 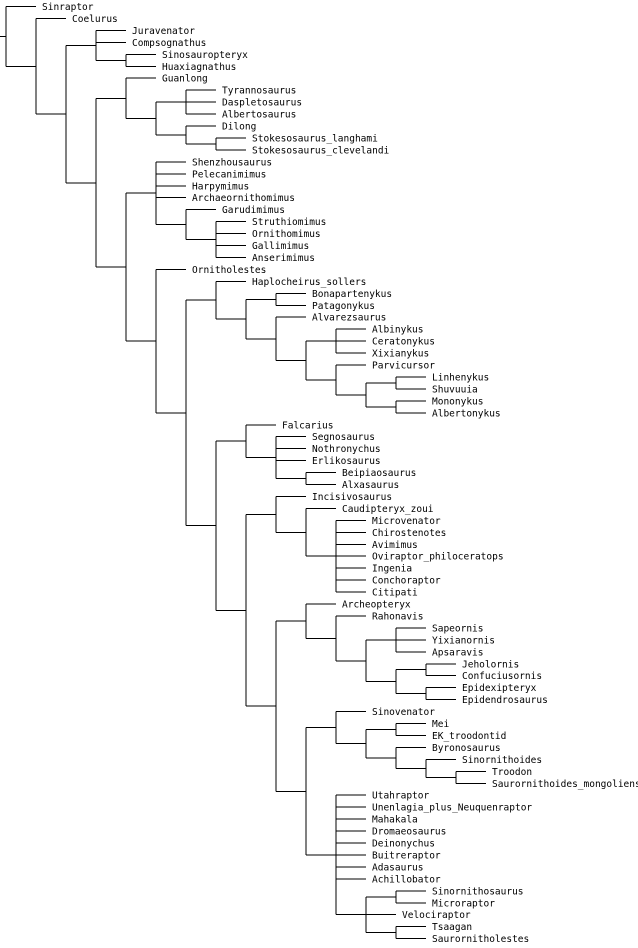 What do you see at coordinates (352, 497) in the screenshot?
I see `taxon-label-incisivosaurus: Incisivosaurus` at bounding box center [352, 497].